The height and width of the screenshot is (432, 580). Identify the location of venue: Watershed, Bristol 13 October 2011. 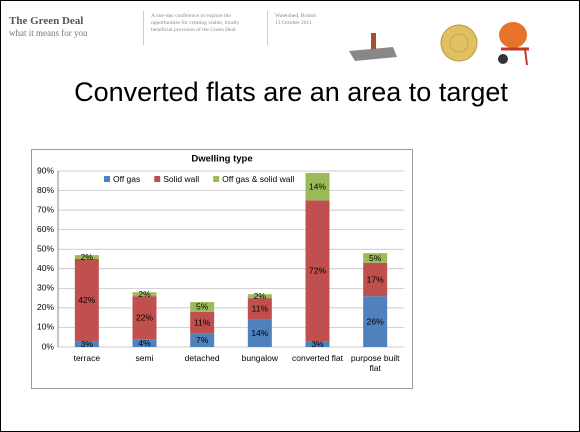
(315, 20).